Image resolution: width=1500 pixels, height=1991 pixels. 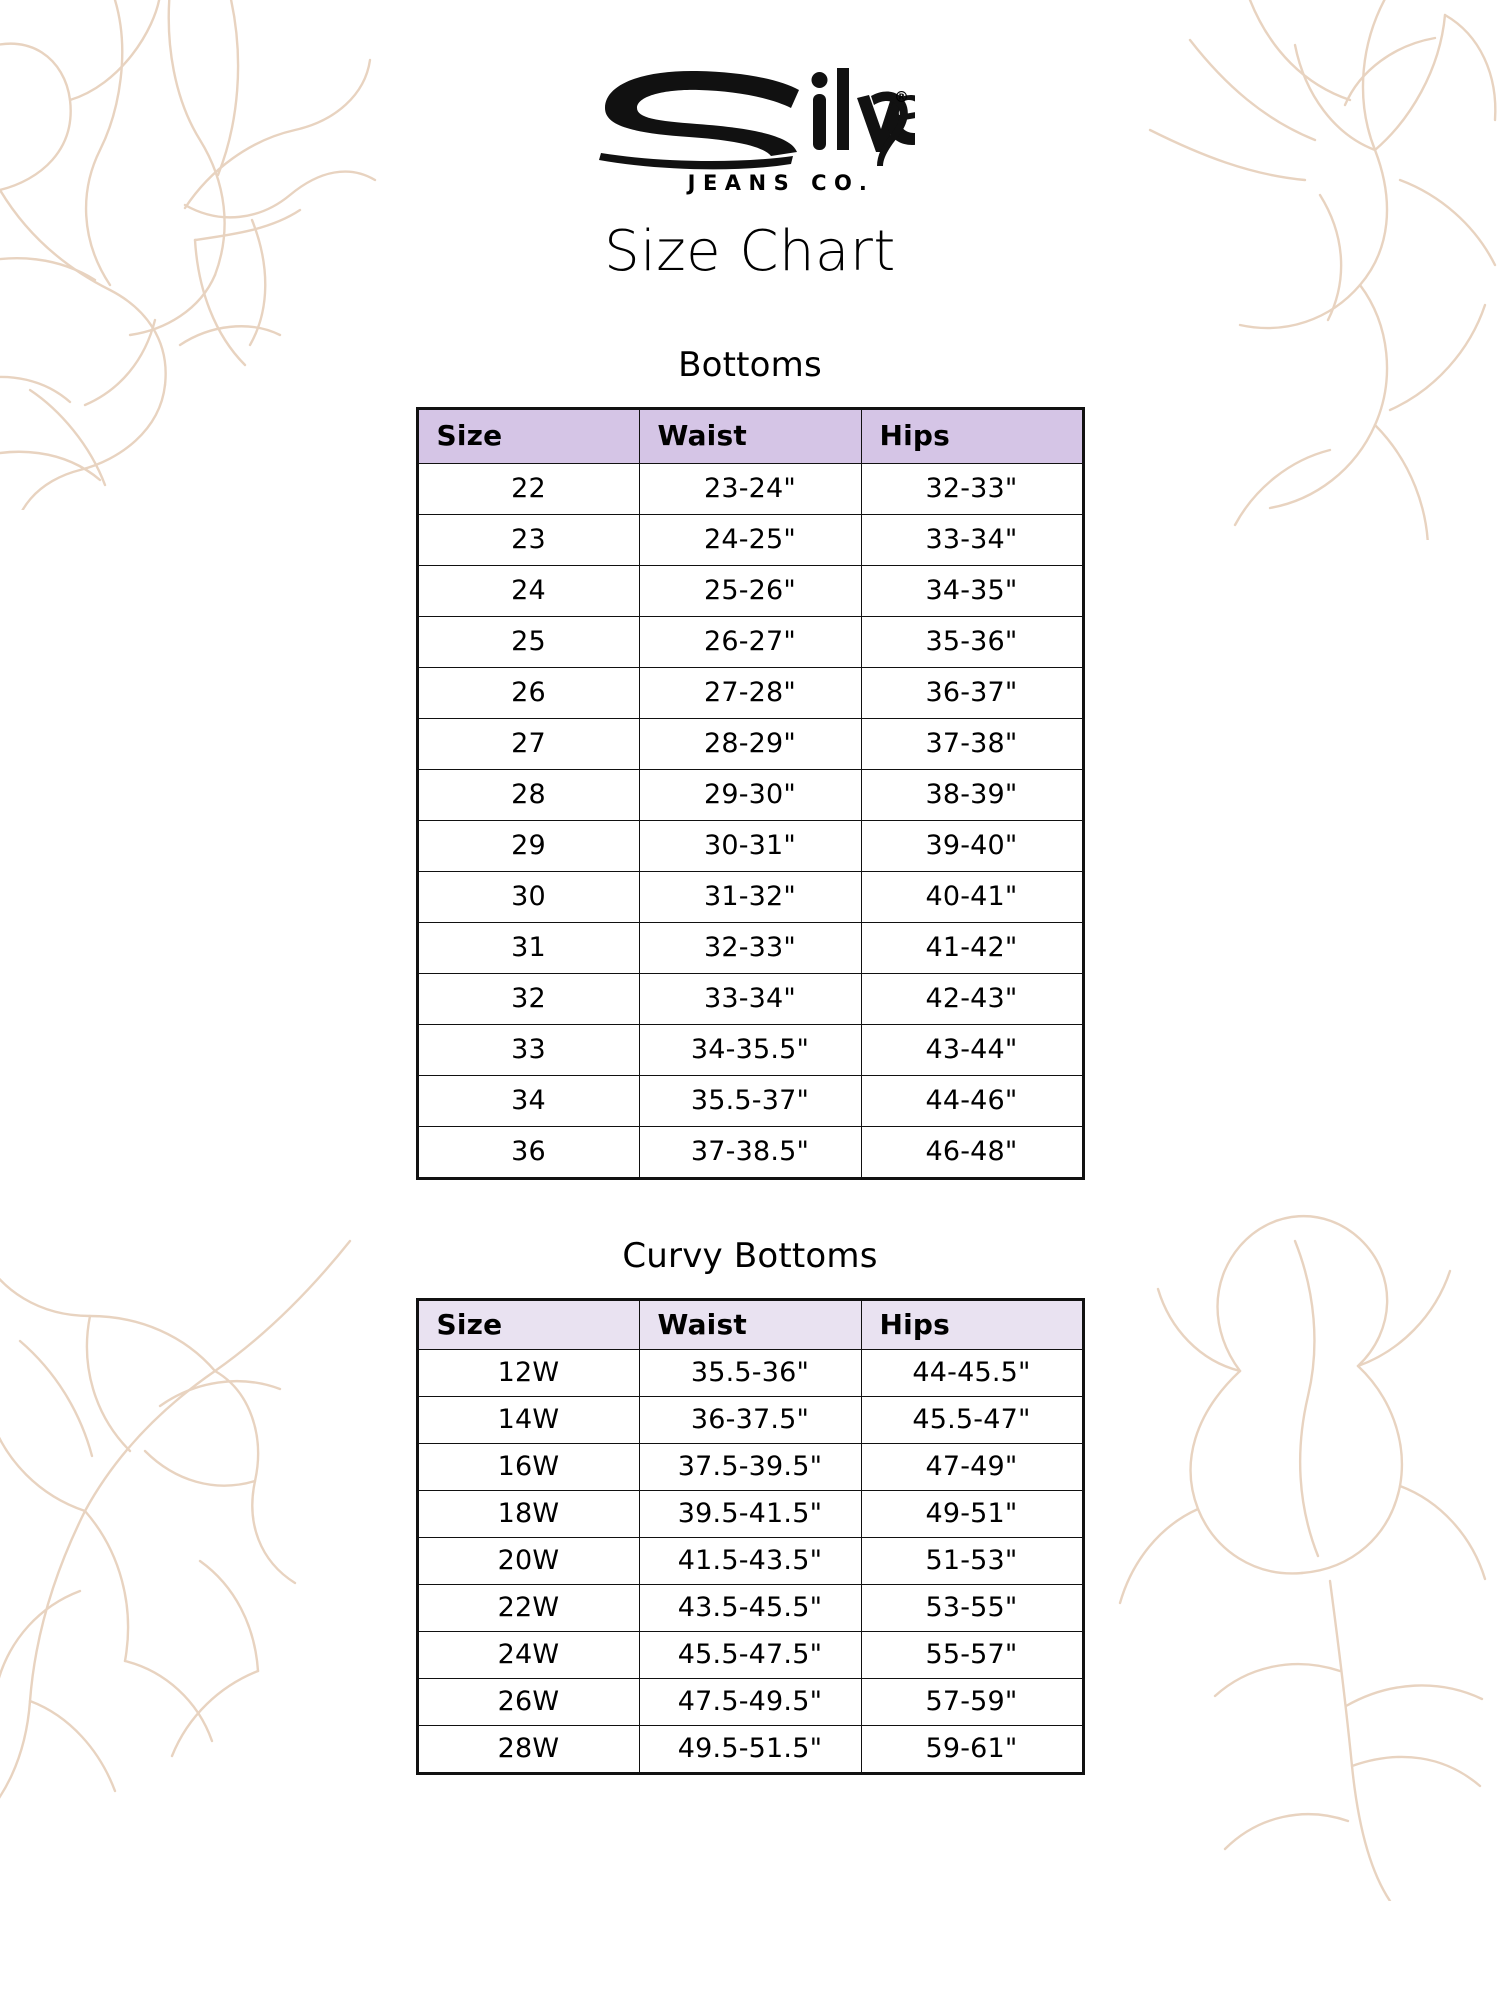 What do you see at coordinates (528, 1654) in the screenshot?
I see `cell-size: 24W` at bounding box center [528, 1654].